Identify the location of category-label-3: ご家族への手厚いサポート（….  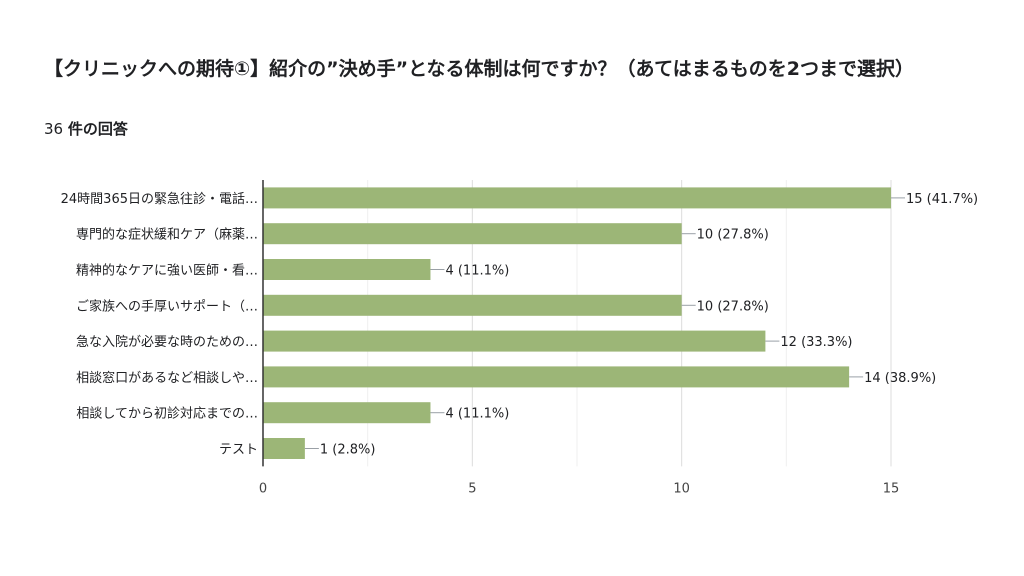
(167, 306).